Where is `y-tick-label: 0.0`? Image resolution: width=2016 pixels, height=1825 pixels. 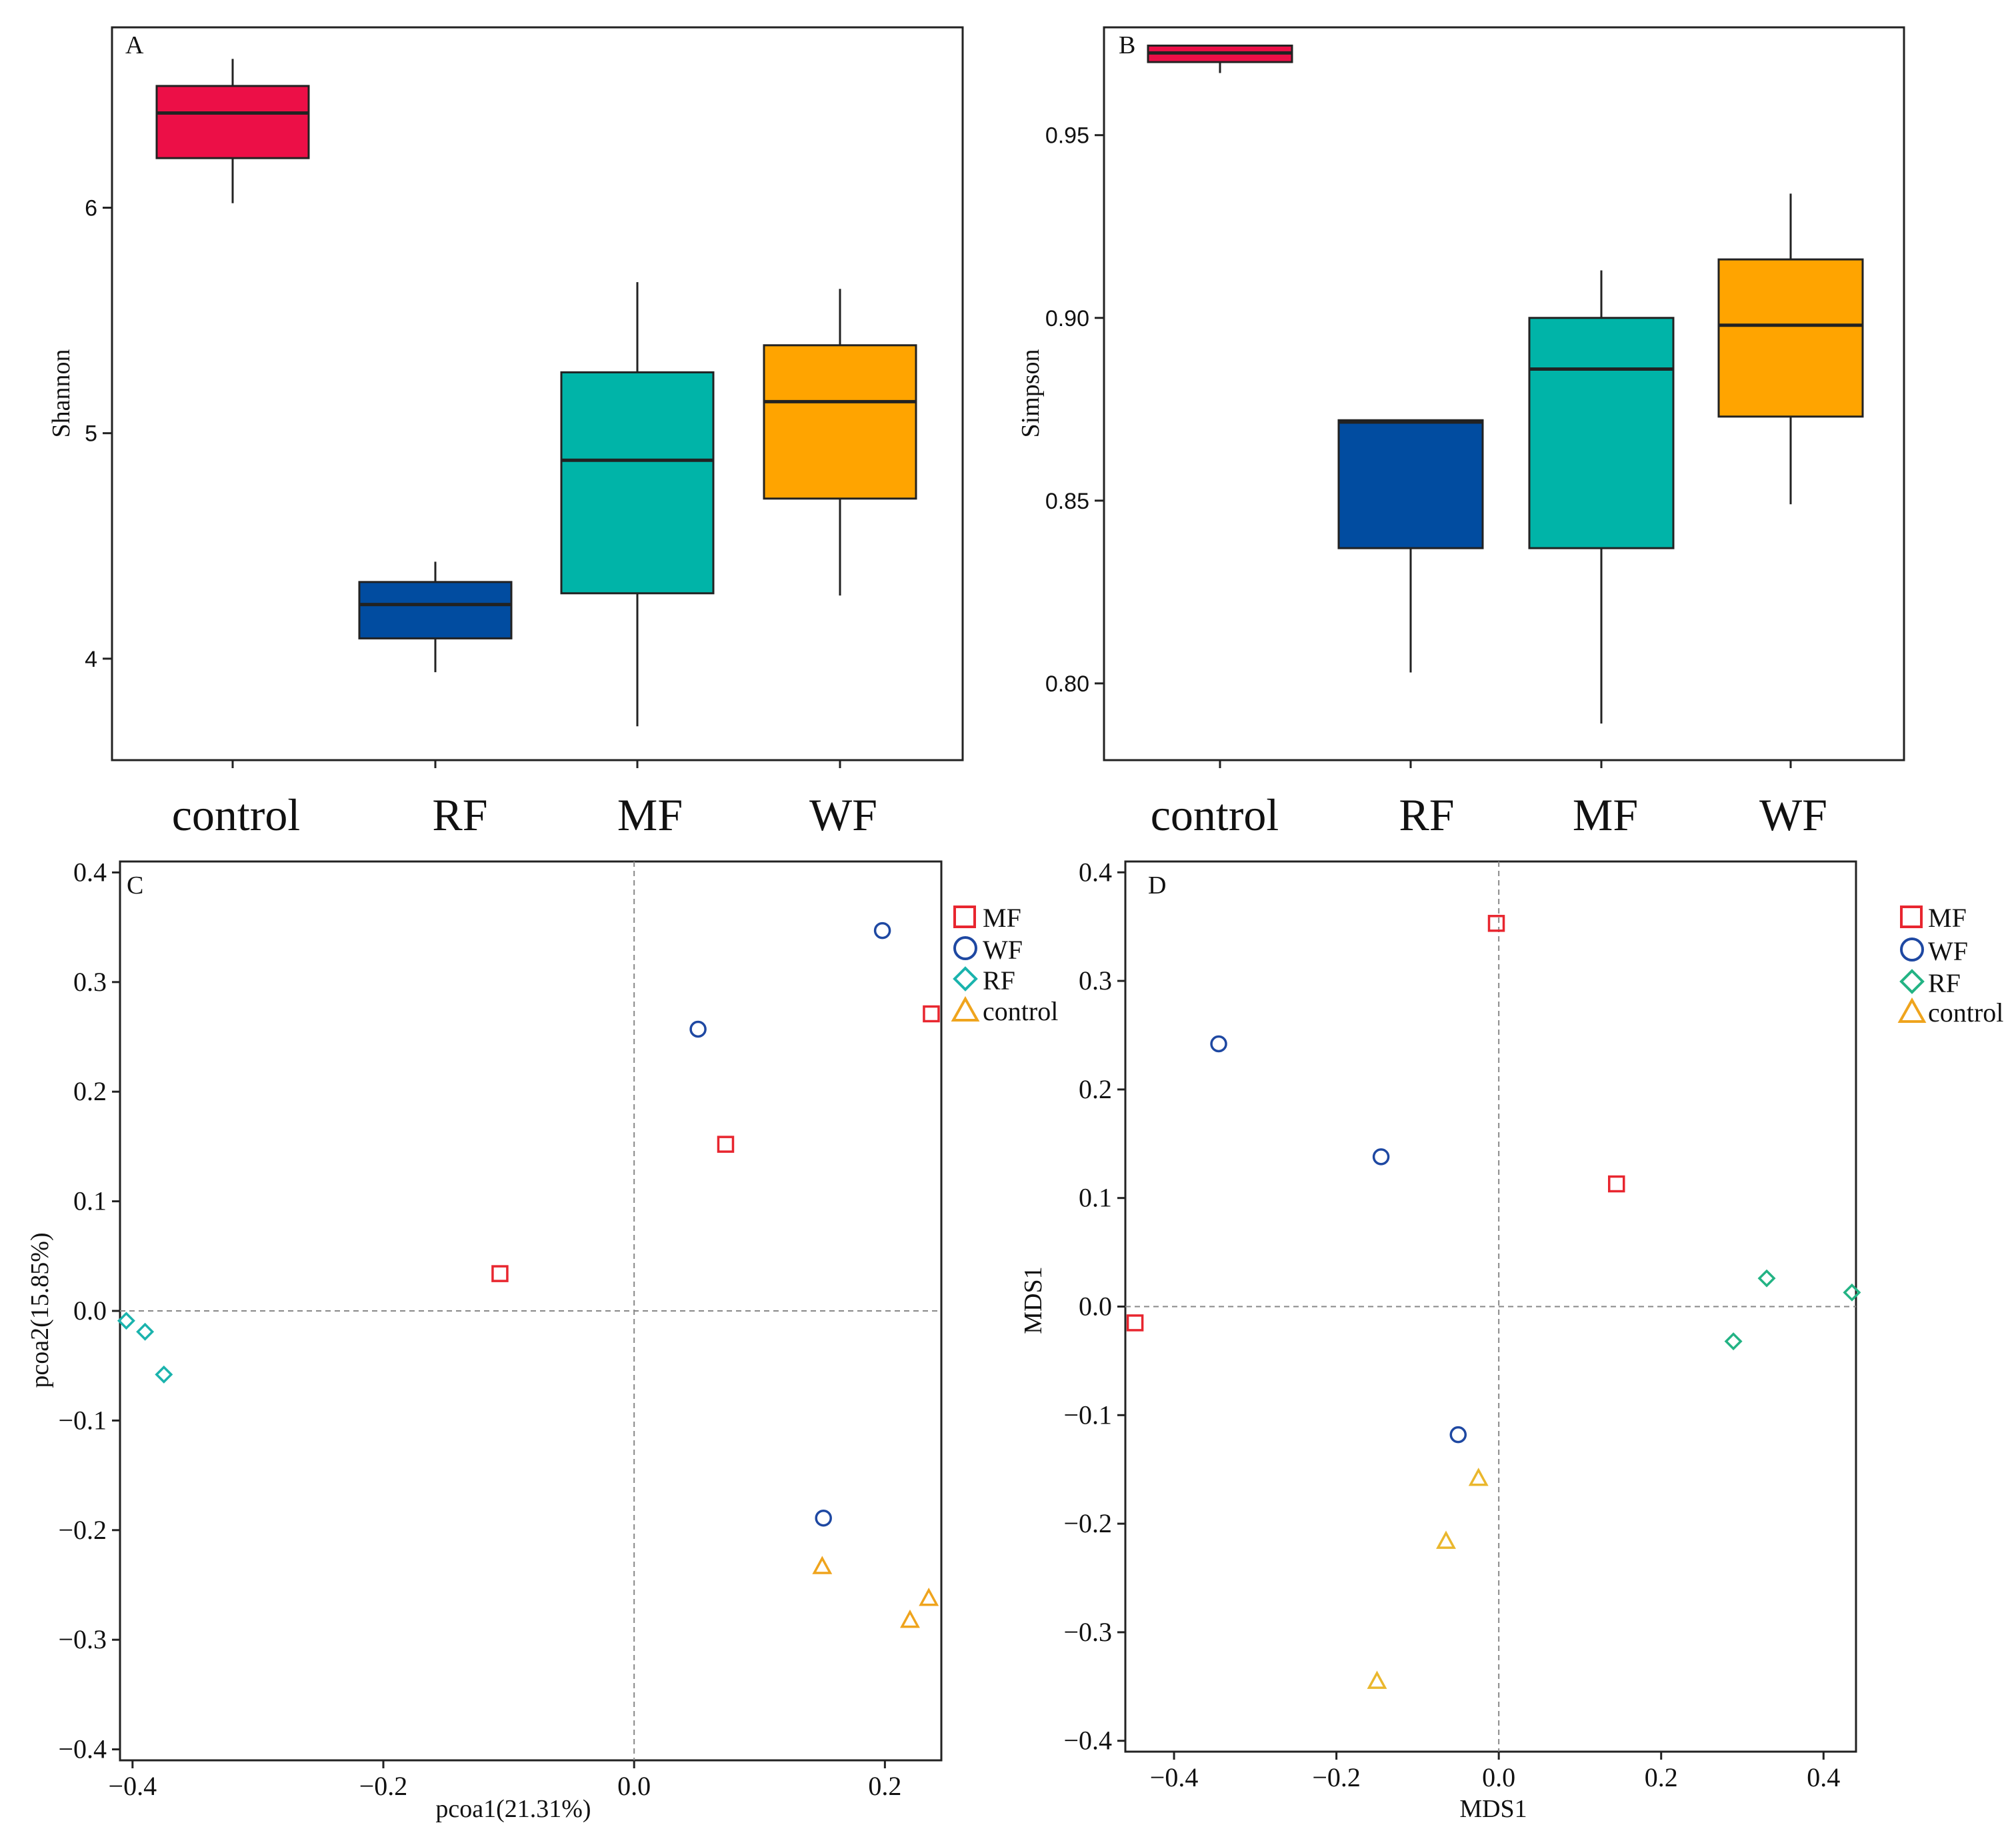
y-tick-label: 0.0 is located at coordinates (90, 1311).